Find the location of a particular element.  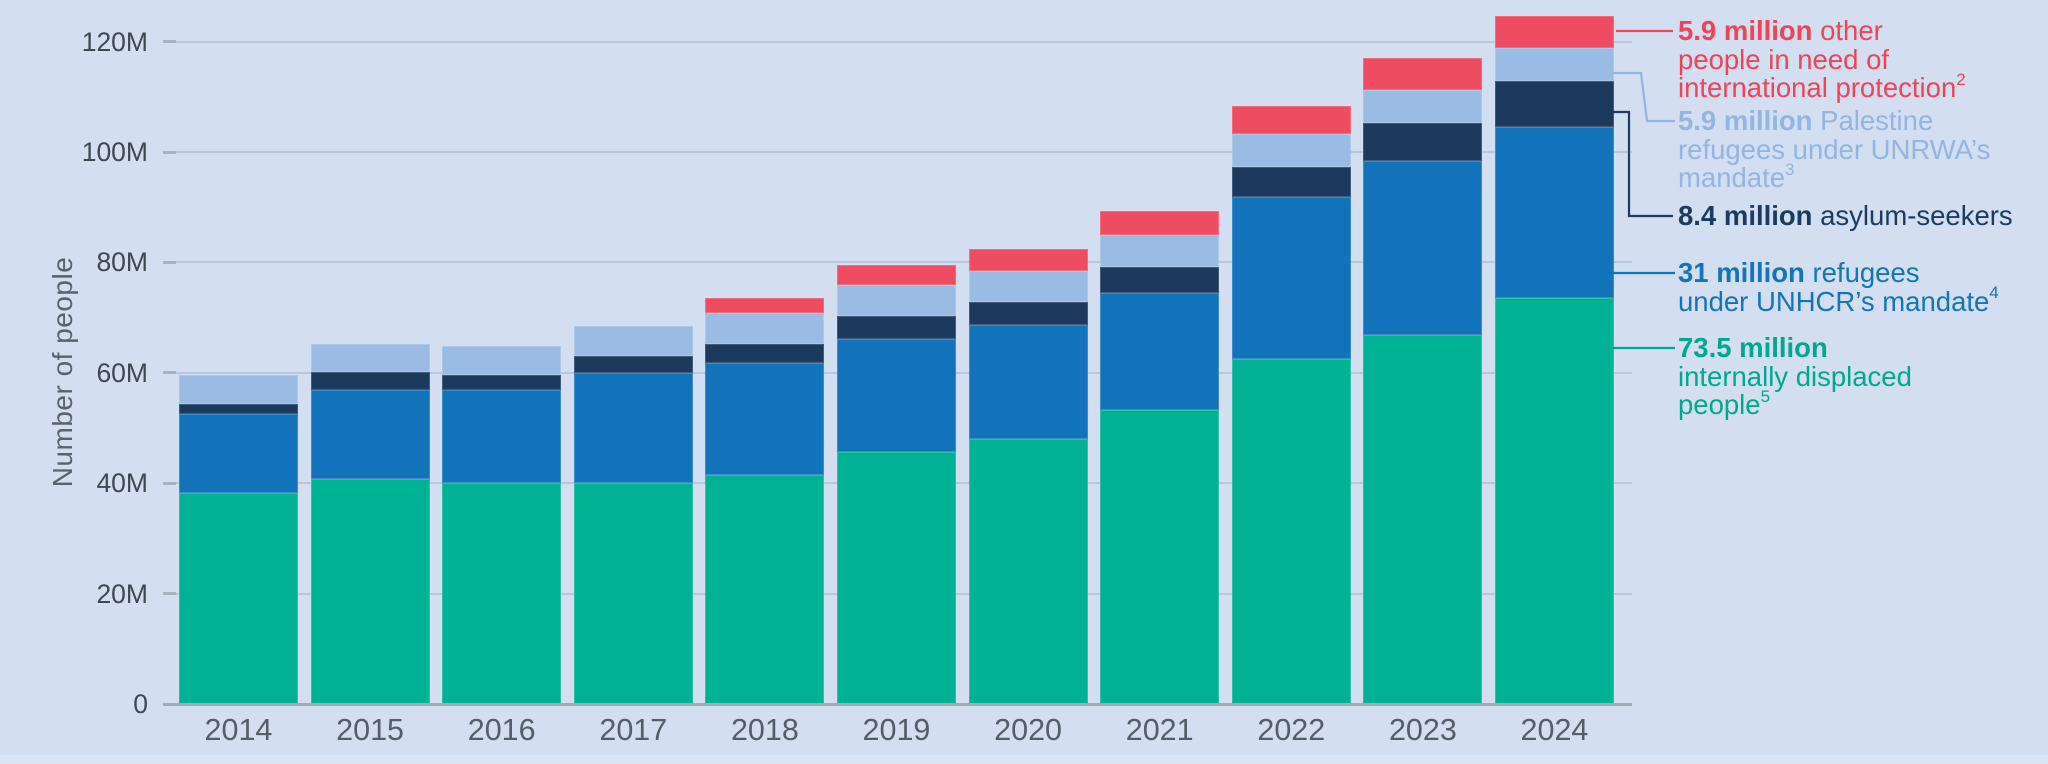

bar-segment-2014-internally-displaced-people is located at coordinates (238, 598).